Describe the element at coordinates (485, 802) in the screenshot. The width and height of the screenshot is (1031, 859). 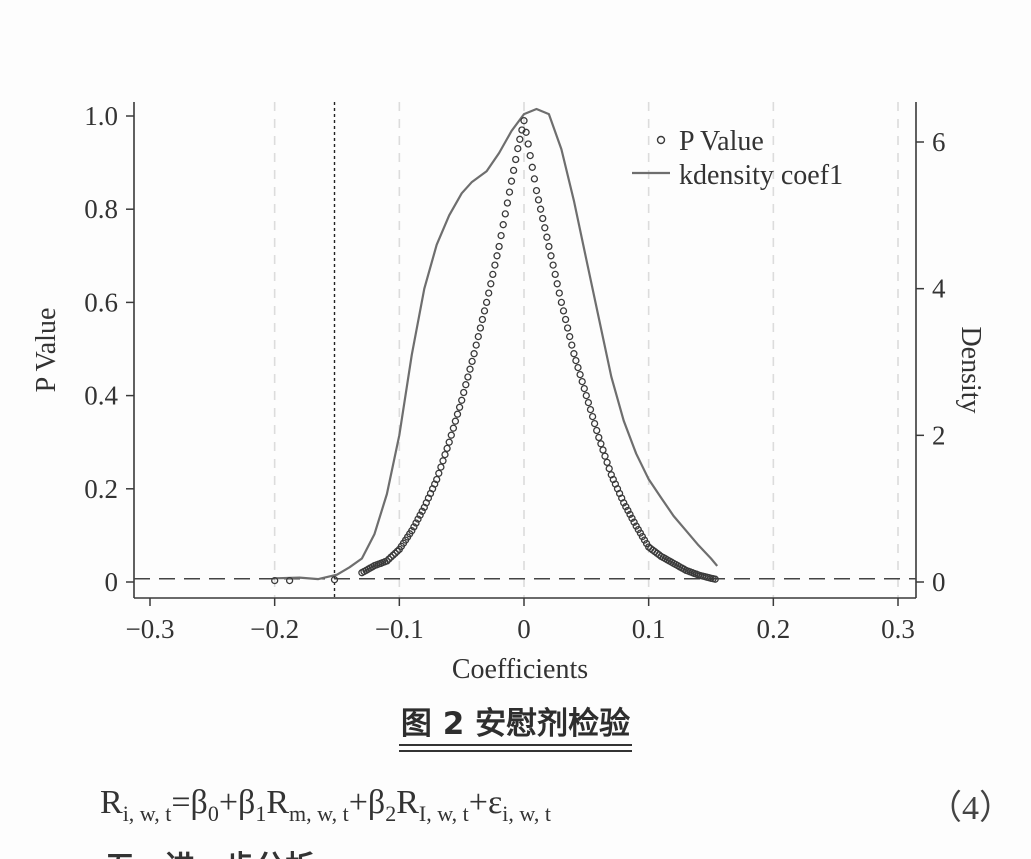
I see `eq-term: +ε` at that location.